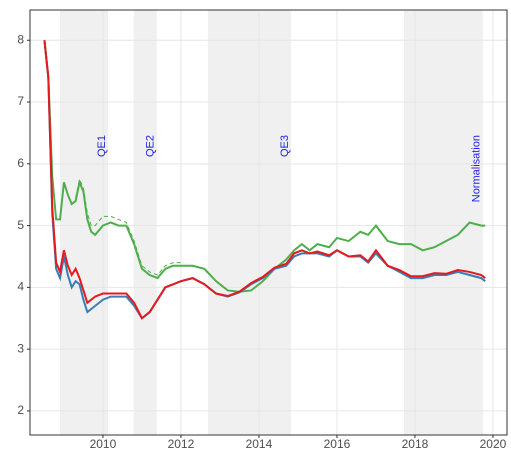 This screenshot has width=511, height=450. What do you see at coordinates (337, 443) in the screenshot?
I see `x-tick-label: 2016` at bounding box center [337, 443].